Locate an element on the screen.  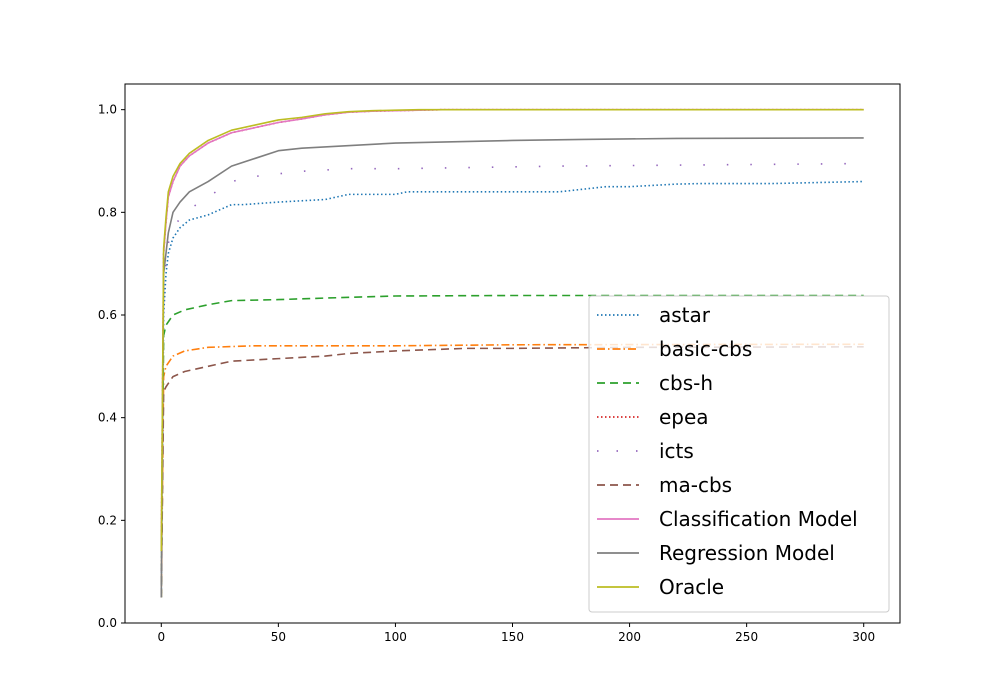
legend-label-oracle: Oracle is located at coordinates (691, 587).